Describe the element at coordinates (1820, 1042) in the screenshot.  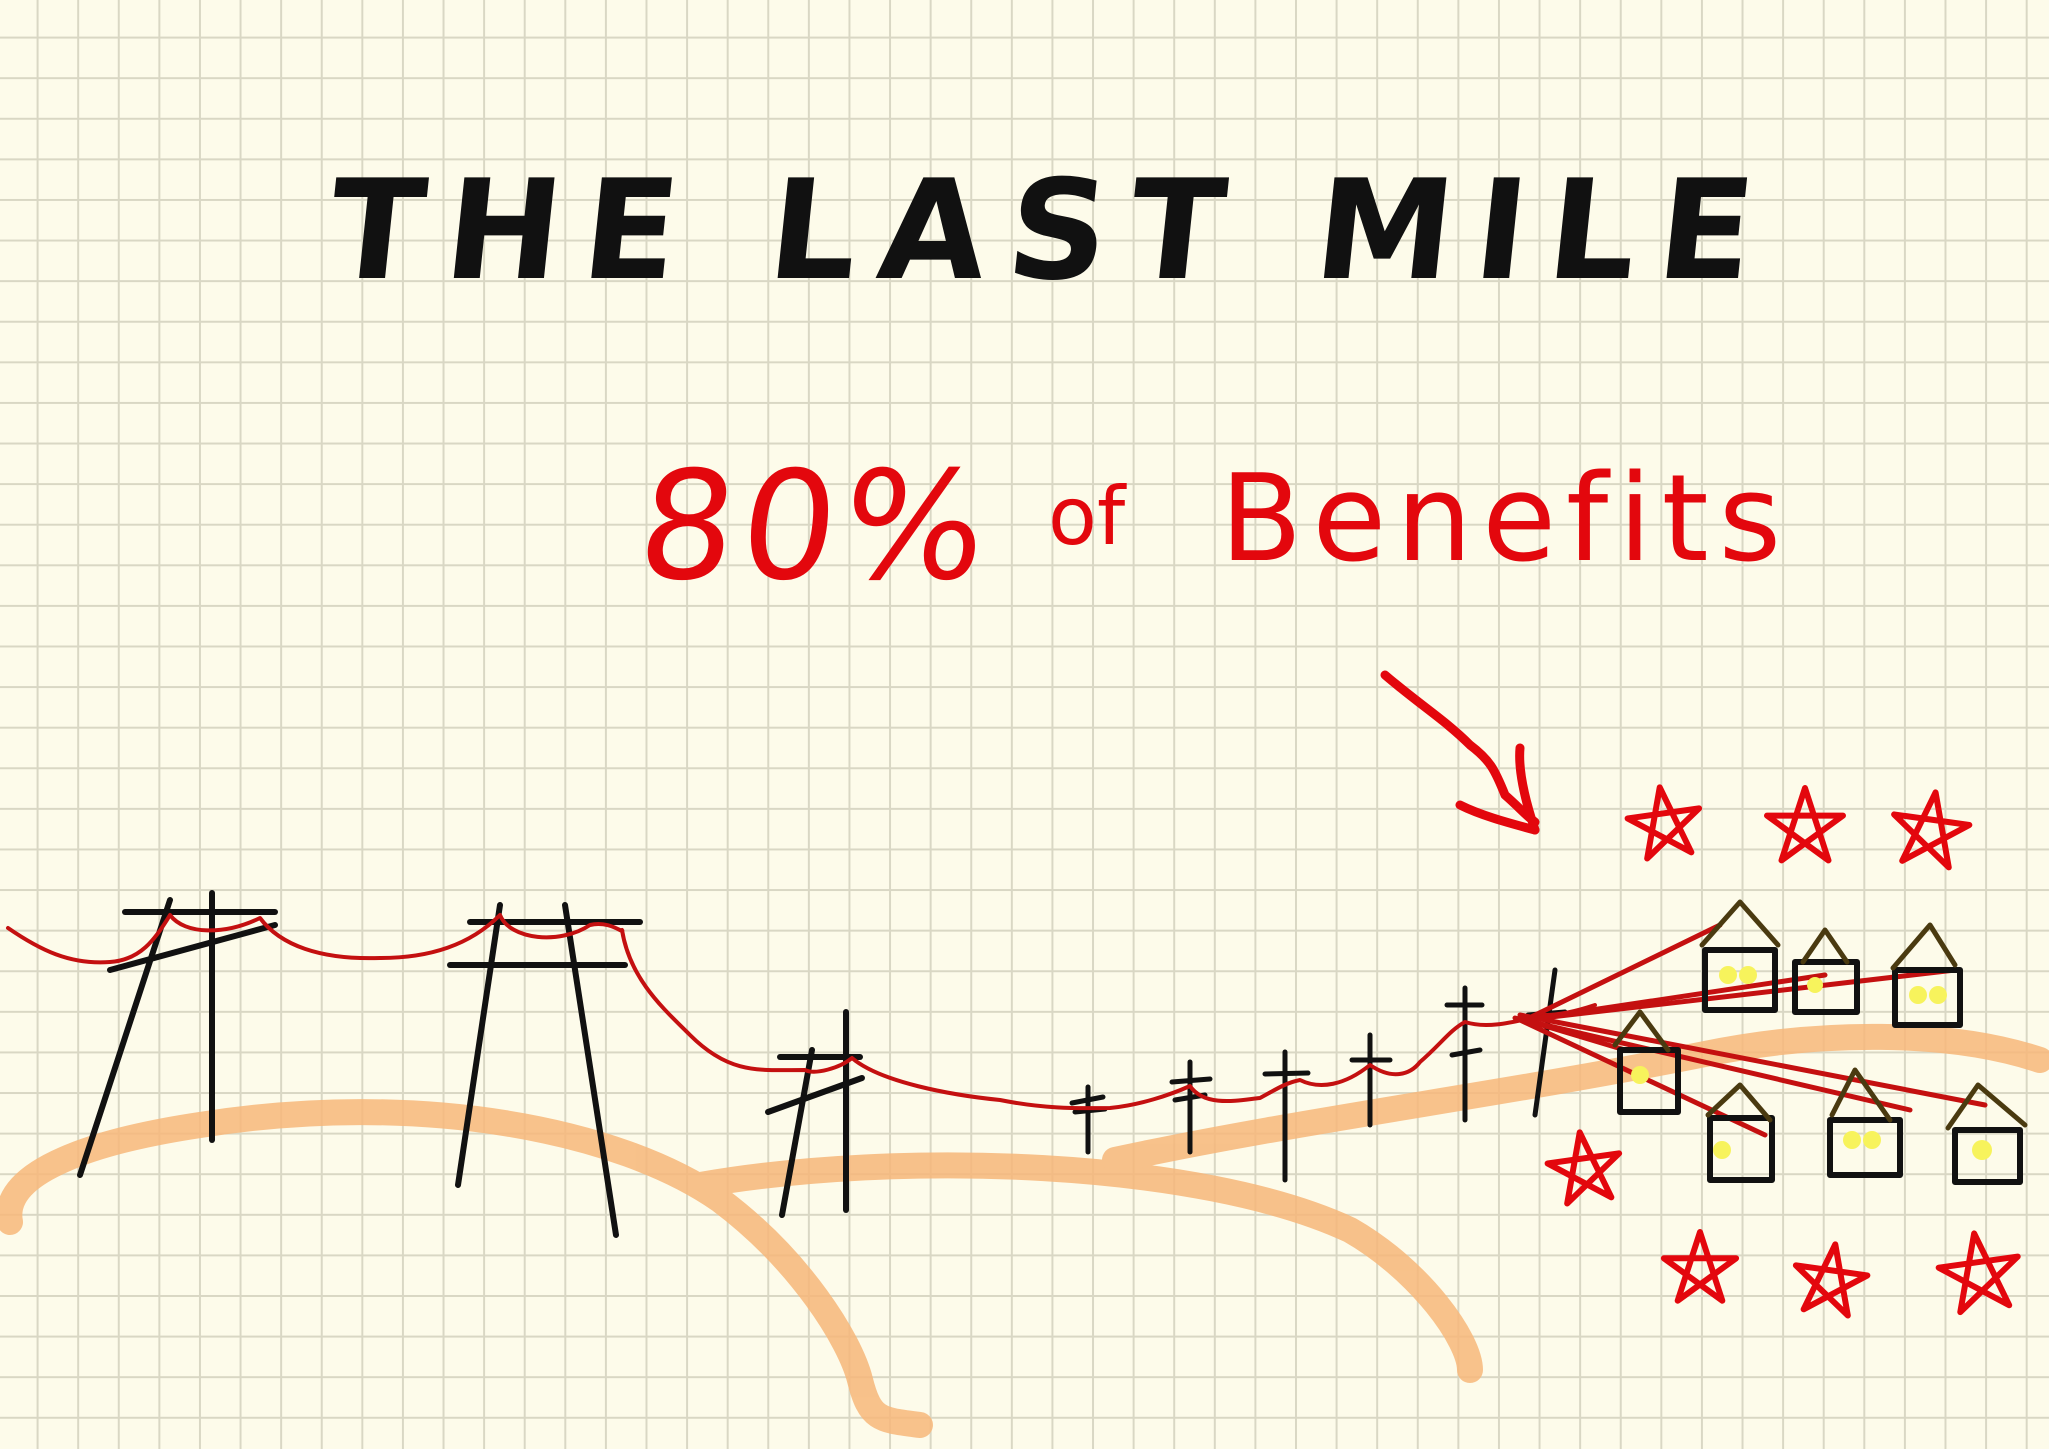
I see `houses` at that location.